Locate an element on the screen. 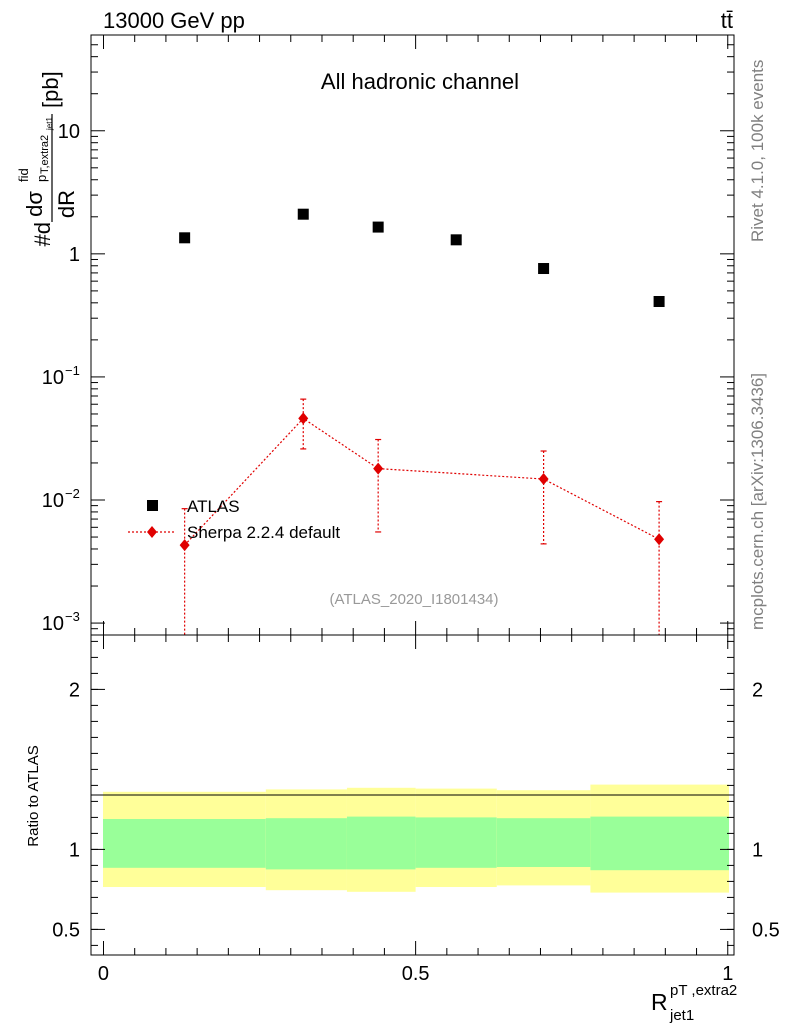 The height and width of the screenshot is (1024, 786). mc-error-bars is located at coordinates (422, 516).